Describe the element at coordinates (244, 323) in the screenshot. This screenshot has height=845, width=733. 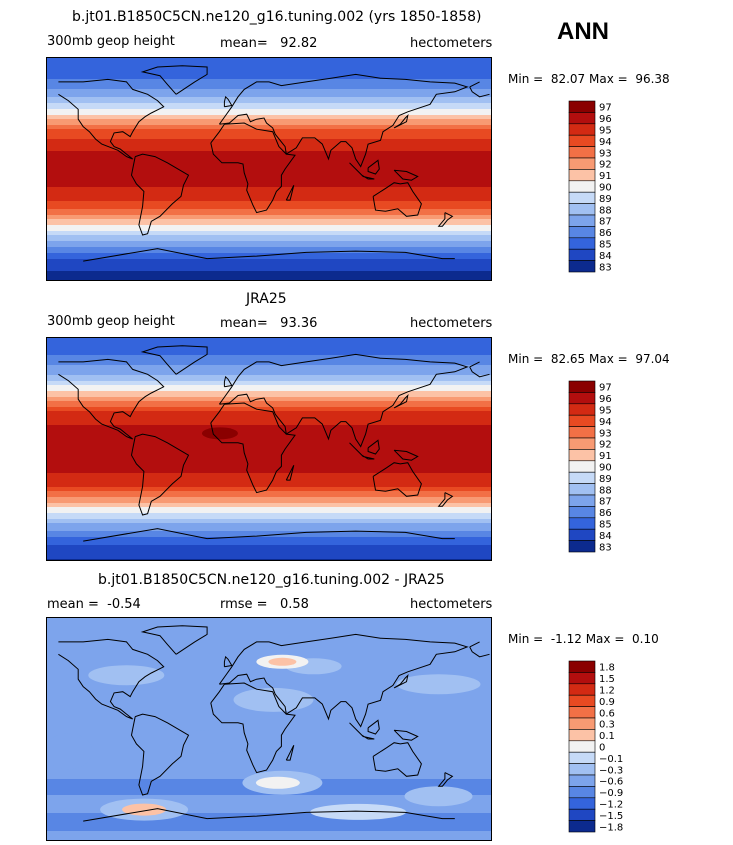
I see `mean-label: mean=` at that location.